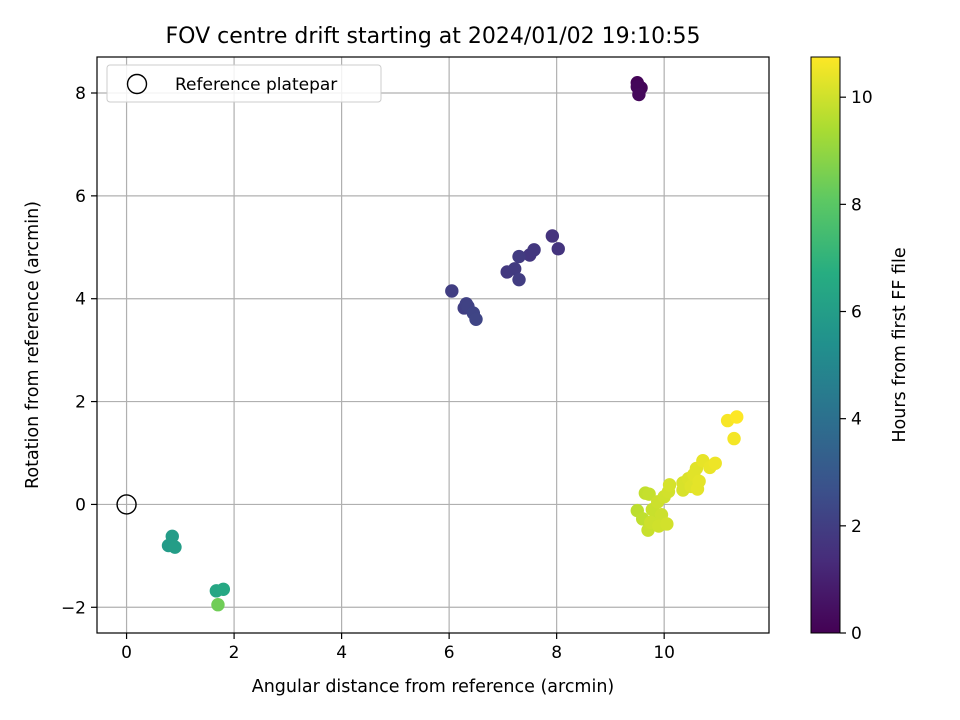 The height and width of the screenshot is (720, 960). I want to click on x-tick-label: 8, so click(556, 653).